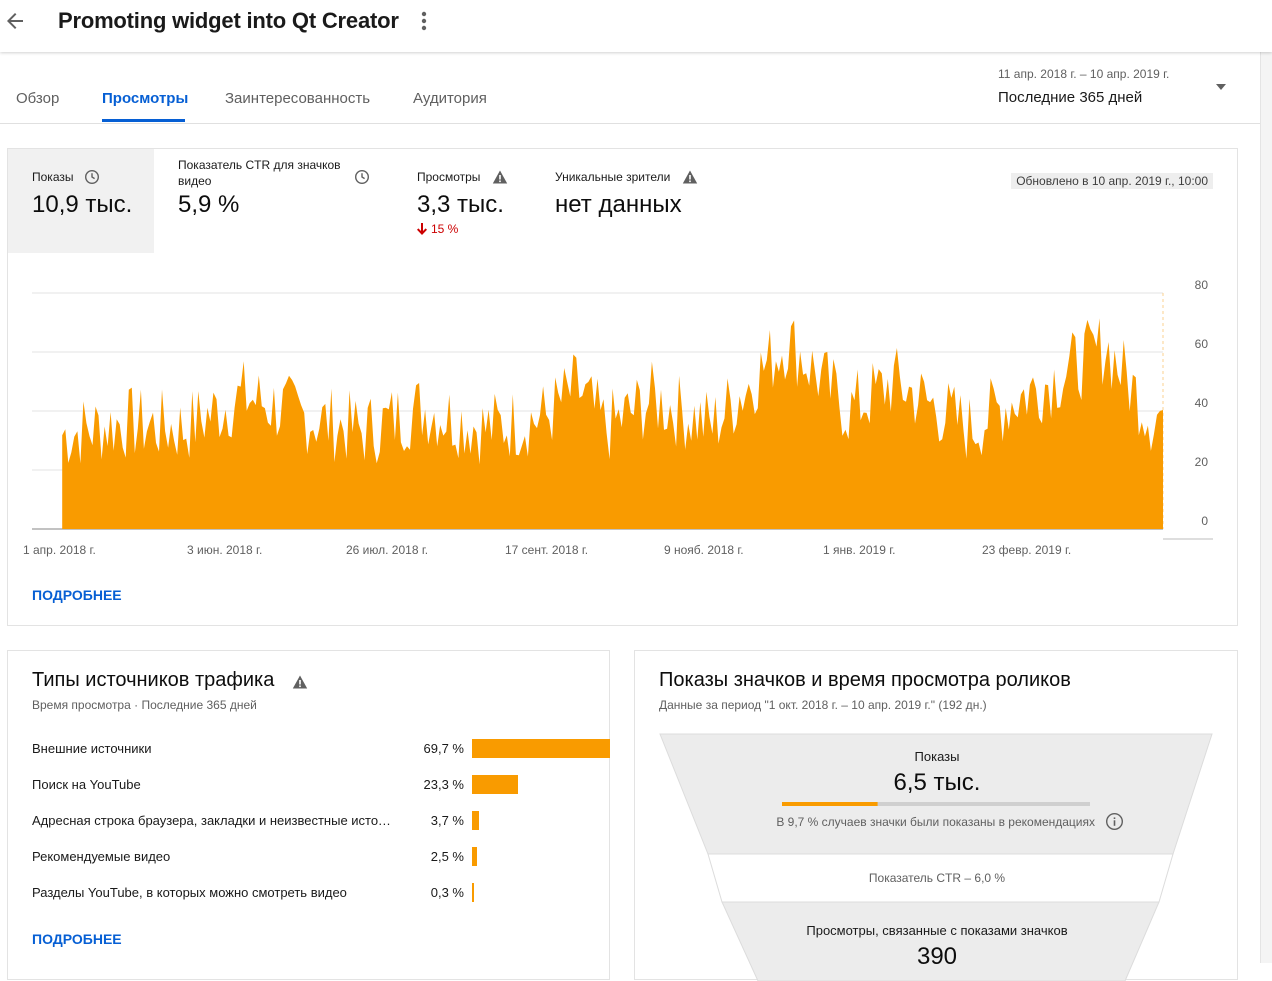 The height and width of the screenshot is (981, 1272). Describe the element at coordinates (1070, 97) in the screenshot. I see `period-label: Последние 365 дней` at that location.